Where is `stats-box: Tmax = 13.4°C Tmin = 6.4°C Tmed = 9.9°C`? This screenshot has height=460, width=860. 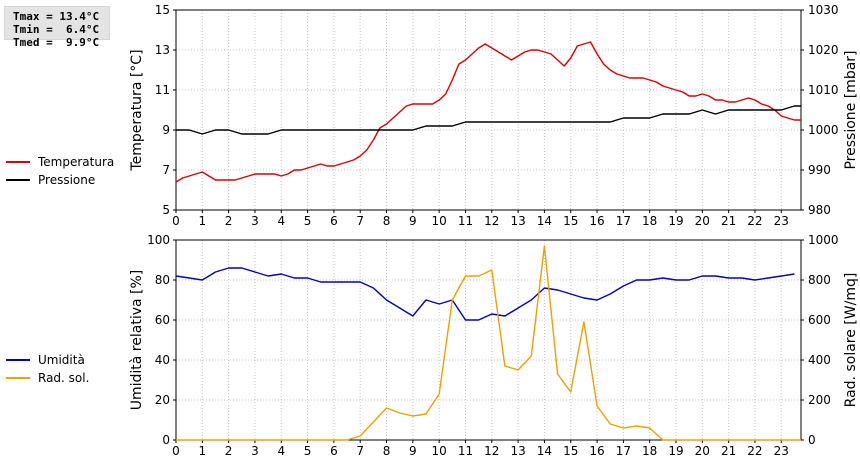 stats-box: Tmax = 13.4°C Tmin = 6.4°C Tmed = 9.9°C is located at coordinates (57, 27).